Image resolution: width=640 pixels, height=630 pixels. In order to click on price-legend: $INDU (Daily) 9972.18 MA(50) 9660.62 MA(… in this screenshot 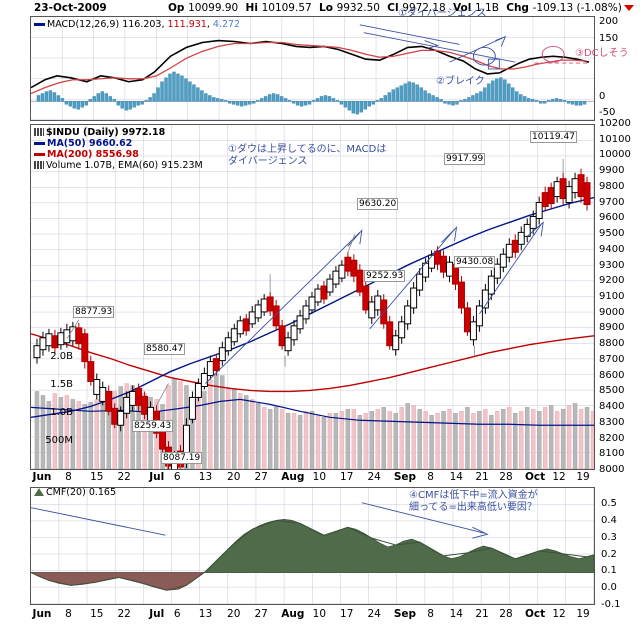, I will do `click(118, 149)`.